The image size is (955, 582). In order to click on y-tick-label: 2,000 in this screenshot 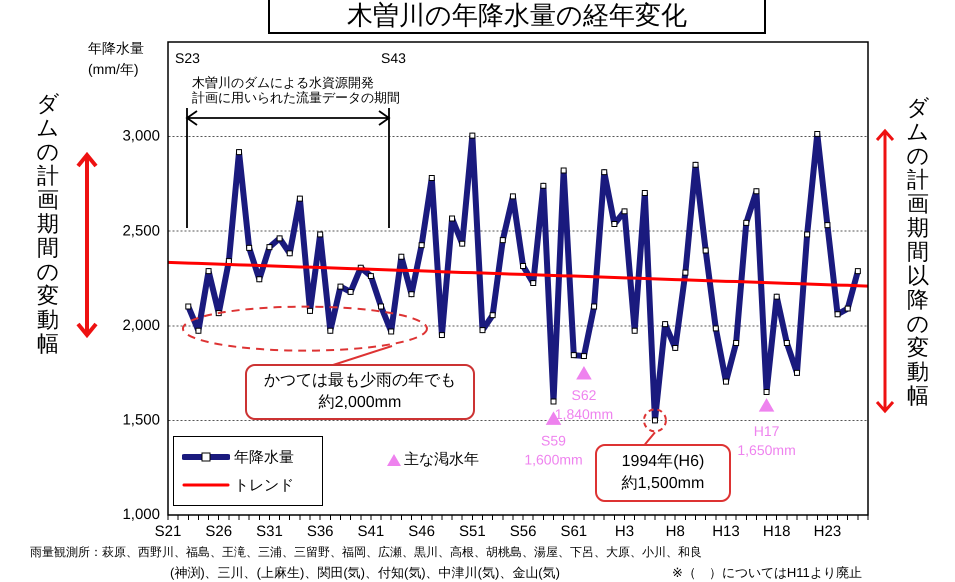, I will do `click(141, 325)`.